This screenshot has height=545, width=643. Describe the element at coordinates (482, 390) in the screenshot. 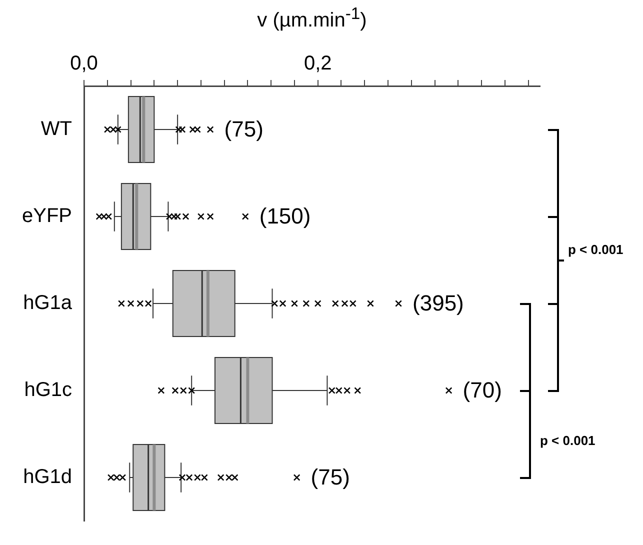

I see `annotation: (70)` at that location.